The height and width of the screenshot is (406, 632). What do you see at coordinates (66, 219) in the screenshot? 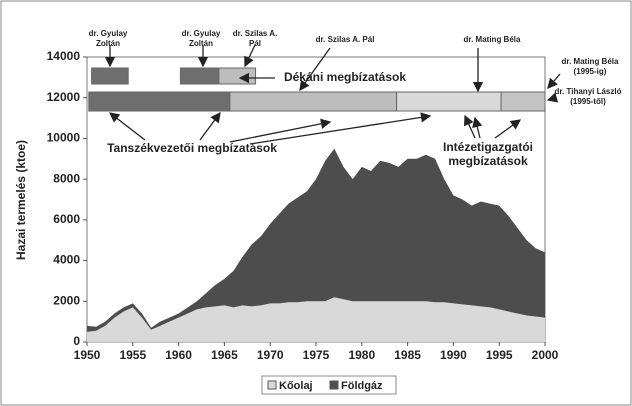
I see `y-tick-label: 6000` at bounding box center [66, 219].